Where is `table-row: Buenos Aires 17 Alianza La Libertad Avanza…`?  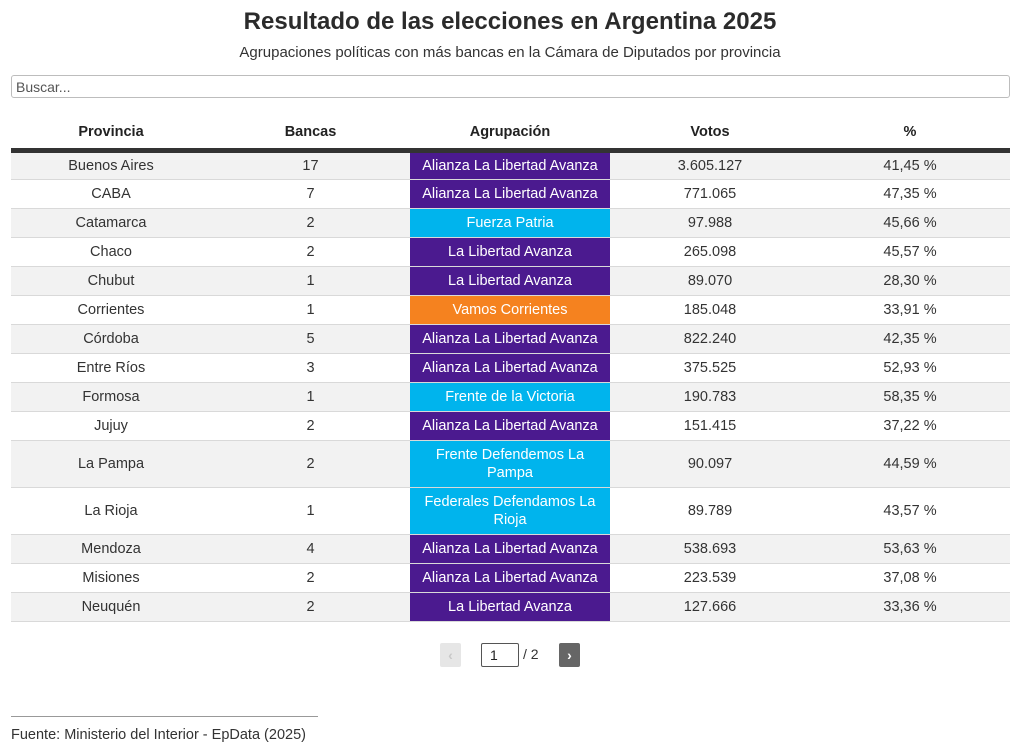 table-row: Buenos Aires 17 Alianza La Libertad Avanza… is located at coordinates (510, 165).